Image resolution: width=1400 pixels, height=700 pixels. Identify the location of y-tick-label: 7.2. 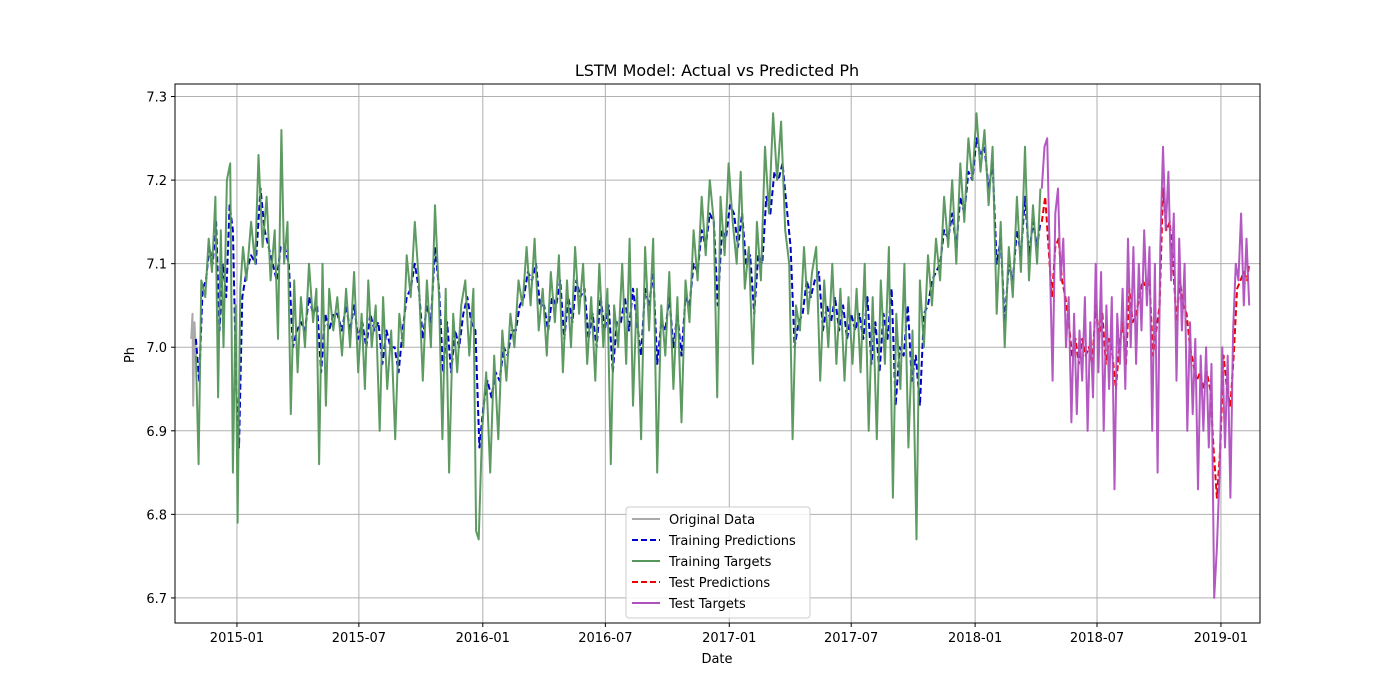
(156, 181).